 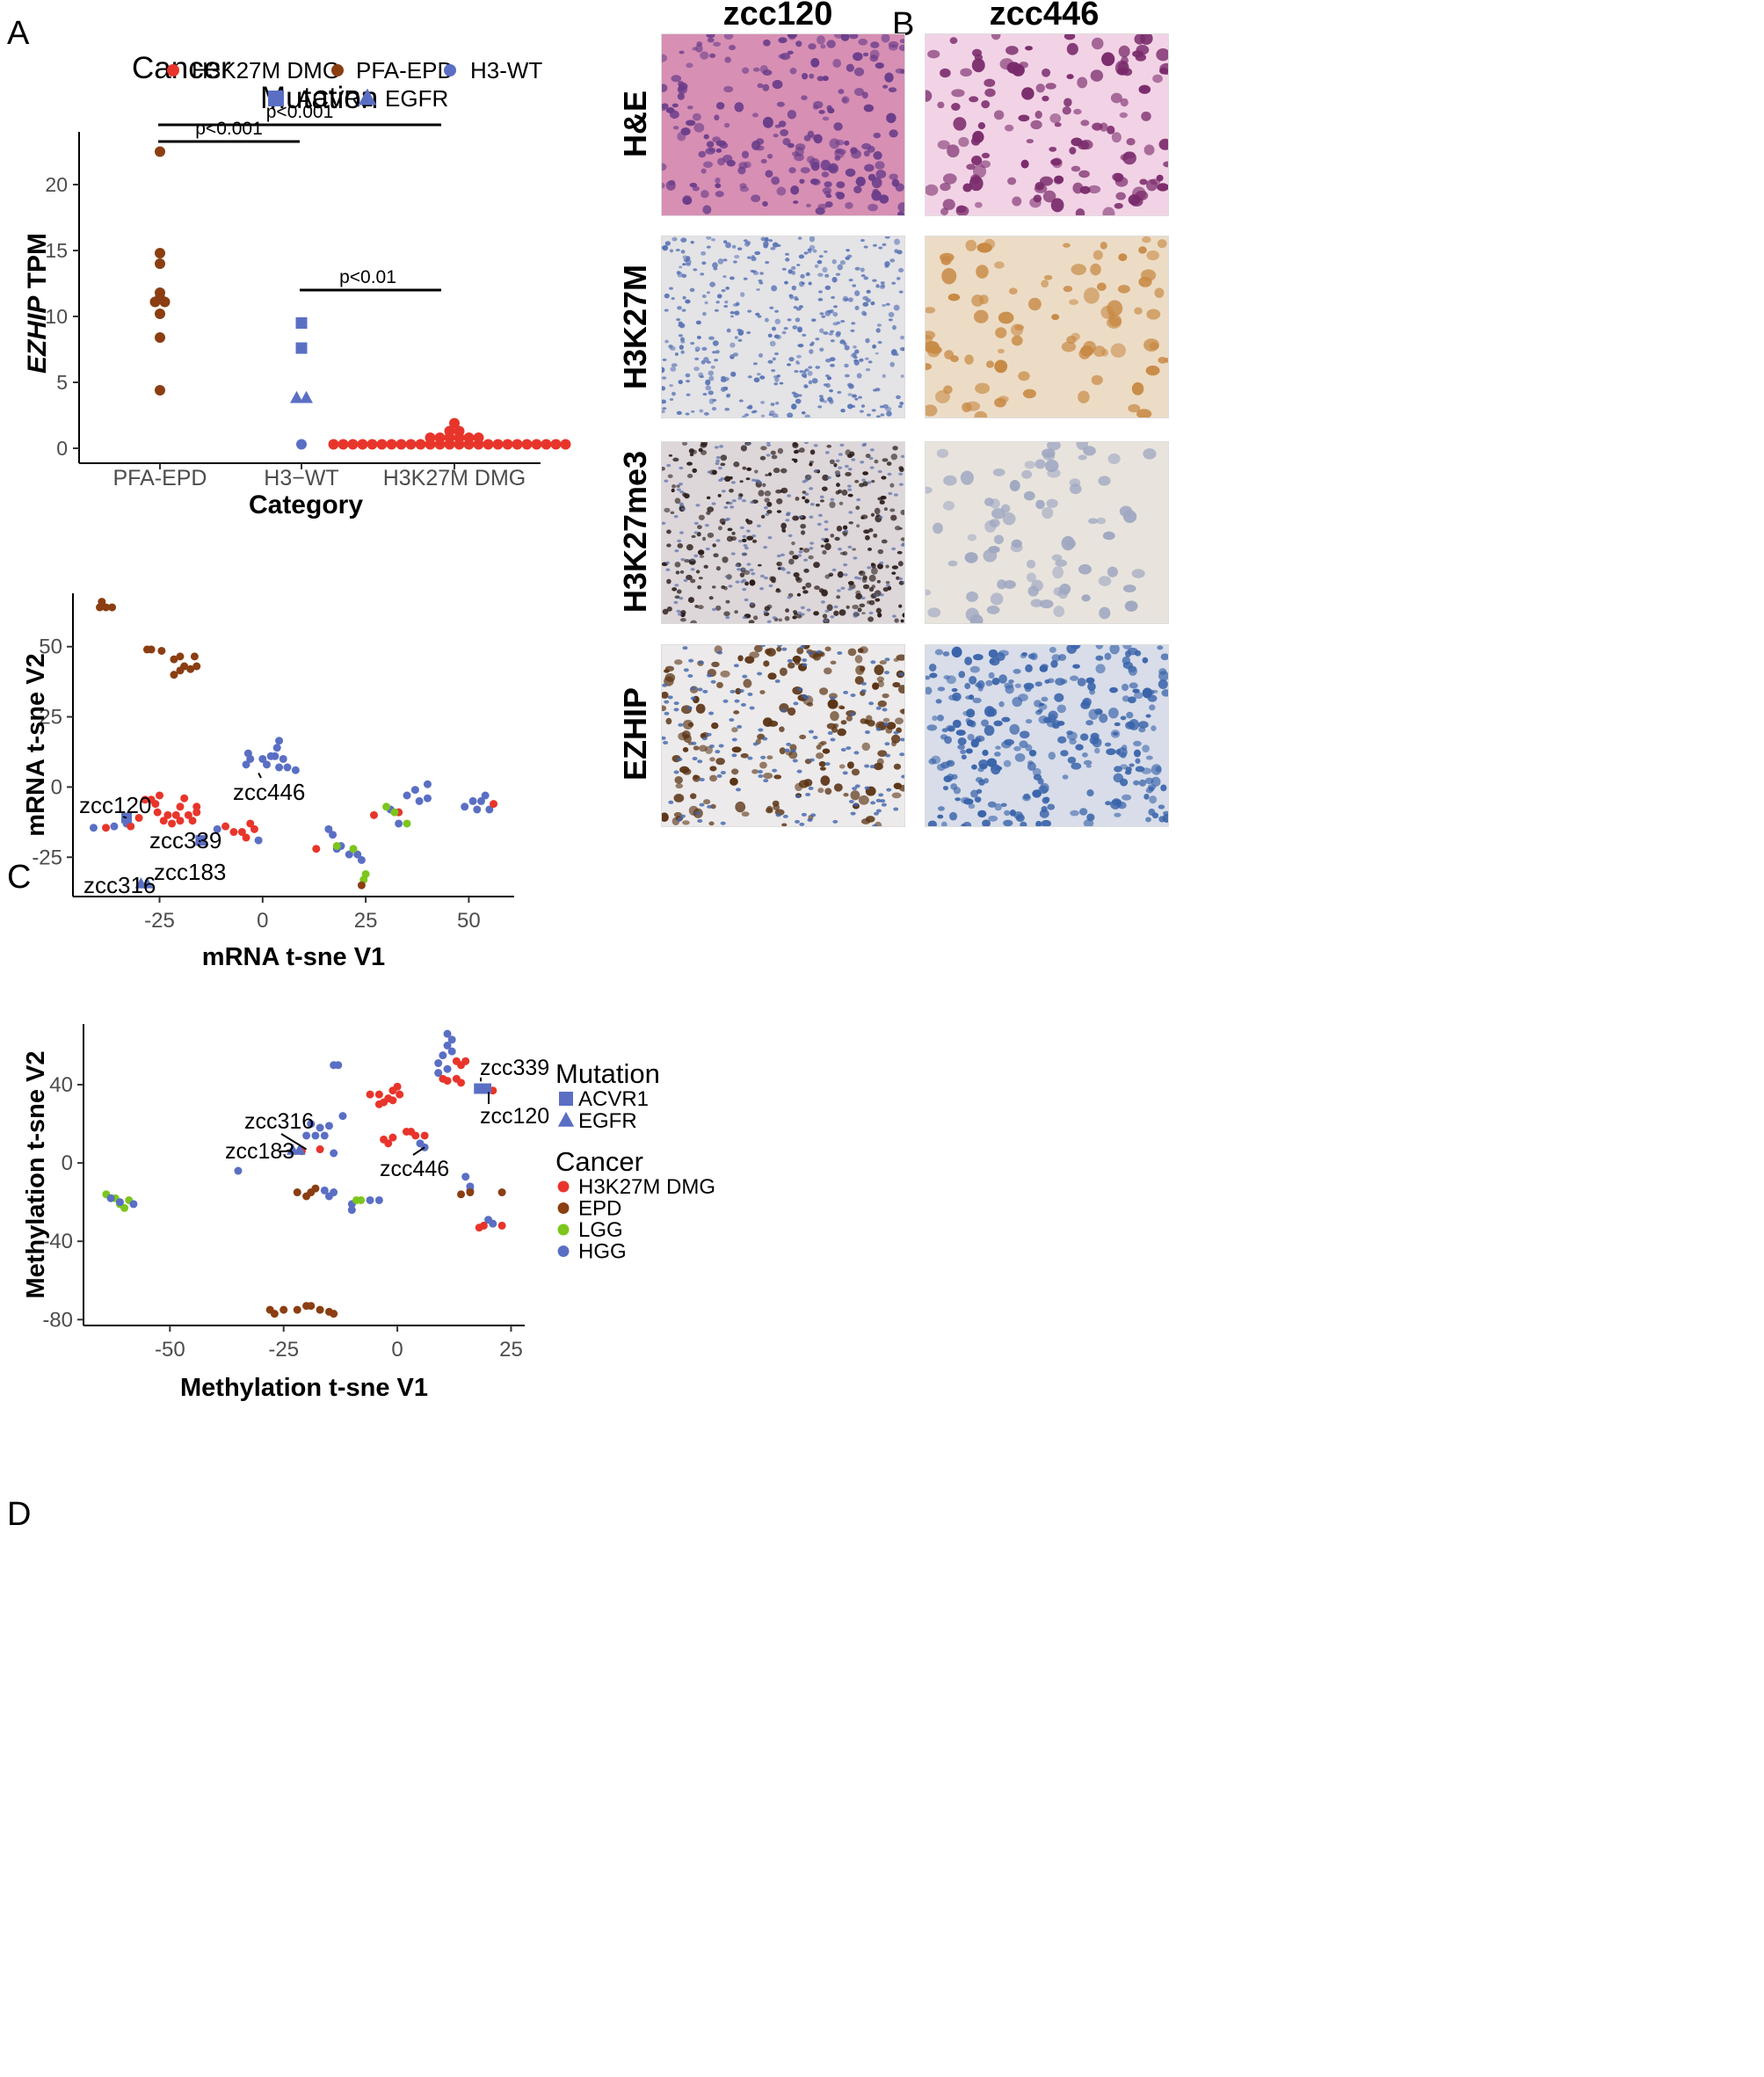 What do you see at coordinates (783, 327) in the screenshot?
I see `histology-image` at bounding box center [783, 327].